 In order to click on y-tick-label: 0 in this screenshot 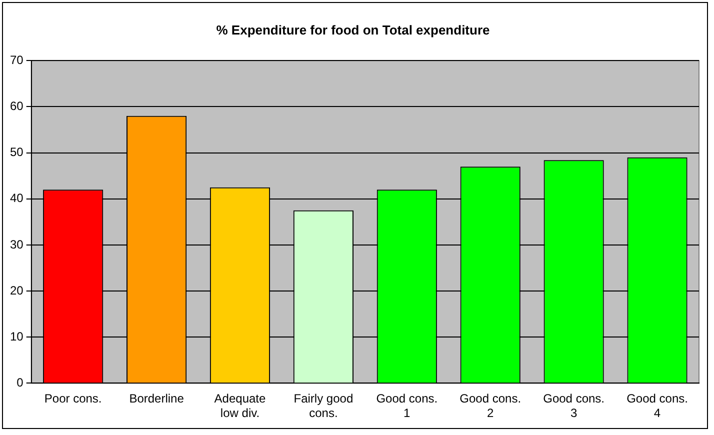, I will do `click(20, 383)`.